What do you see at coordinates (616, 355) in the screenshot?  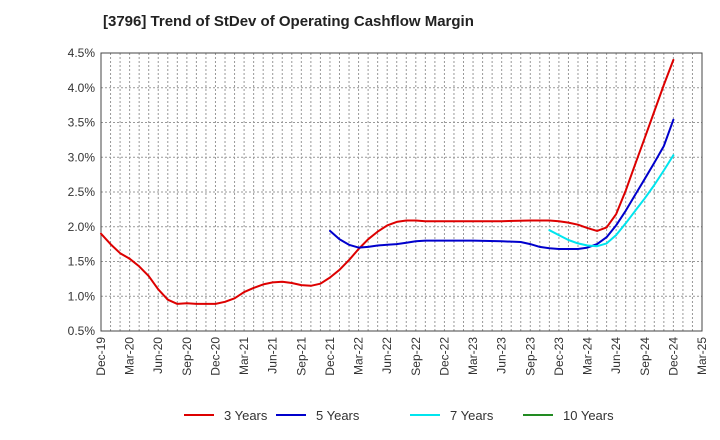 I see `x-tick-label: Jun-24` at bounding box center [616, 355].